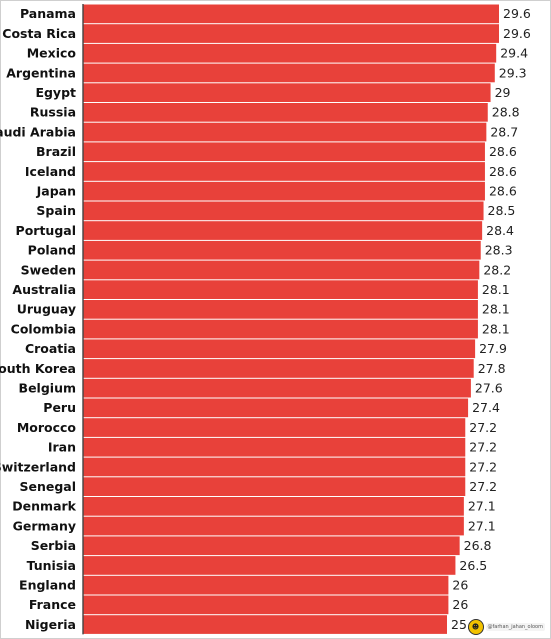 This screenshot has width=551, height=639. Describe the element at coordinates (38, 131) in the screenshot. I see `category-label: Saudi Arabia` at that location.